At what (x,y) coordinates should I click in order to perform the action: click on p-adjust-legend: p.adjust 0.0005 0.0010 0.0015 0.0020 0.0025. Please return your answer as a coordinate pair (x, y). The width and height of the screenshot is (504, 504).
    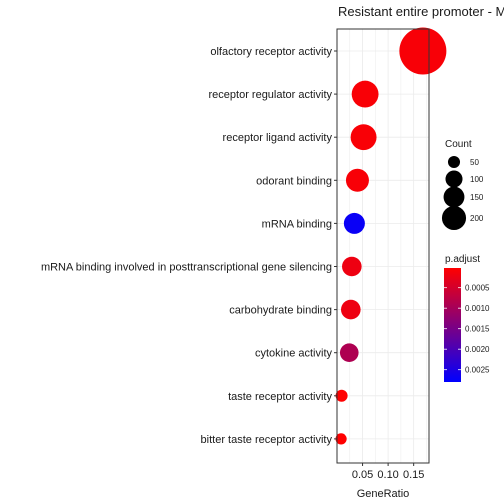
    Looking at the image, I should click on (467, 318).